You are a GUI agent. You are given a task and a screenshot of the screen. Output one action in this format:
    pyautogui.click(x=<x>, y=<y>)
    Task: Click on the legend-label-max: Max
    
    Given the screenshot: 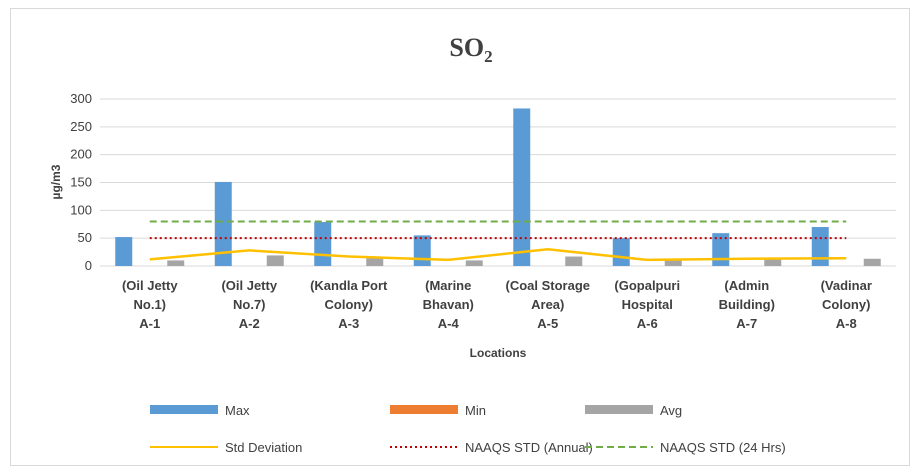 What is the action you would take?
    pyautogui.click(x=237, y=410)
    